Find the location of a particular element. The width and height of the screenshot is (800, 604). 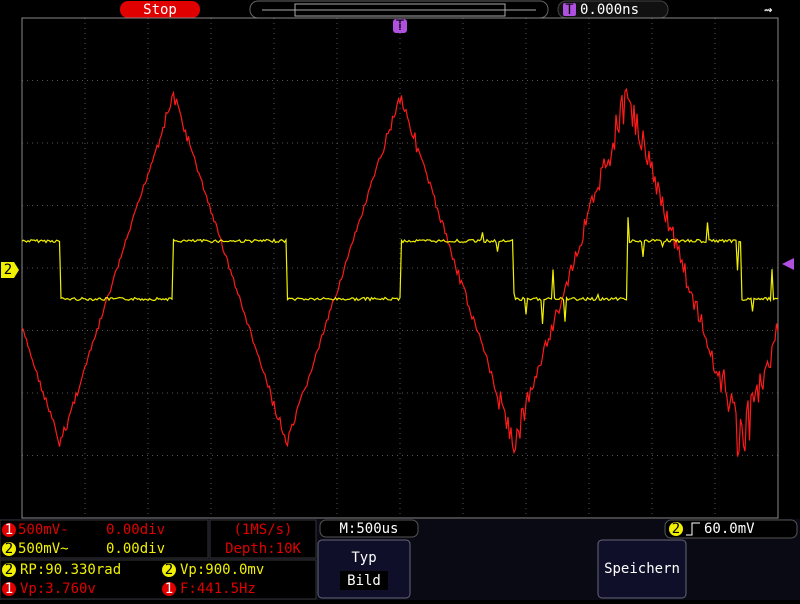

button-label: Typ is located at coordinates (363, 558).